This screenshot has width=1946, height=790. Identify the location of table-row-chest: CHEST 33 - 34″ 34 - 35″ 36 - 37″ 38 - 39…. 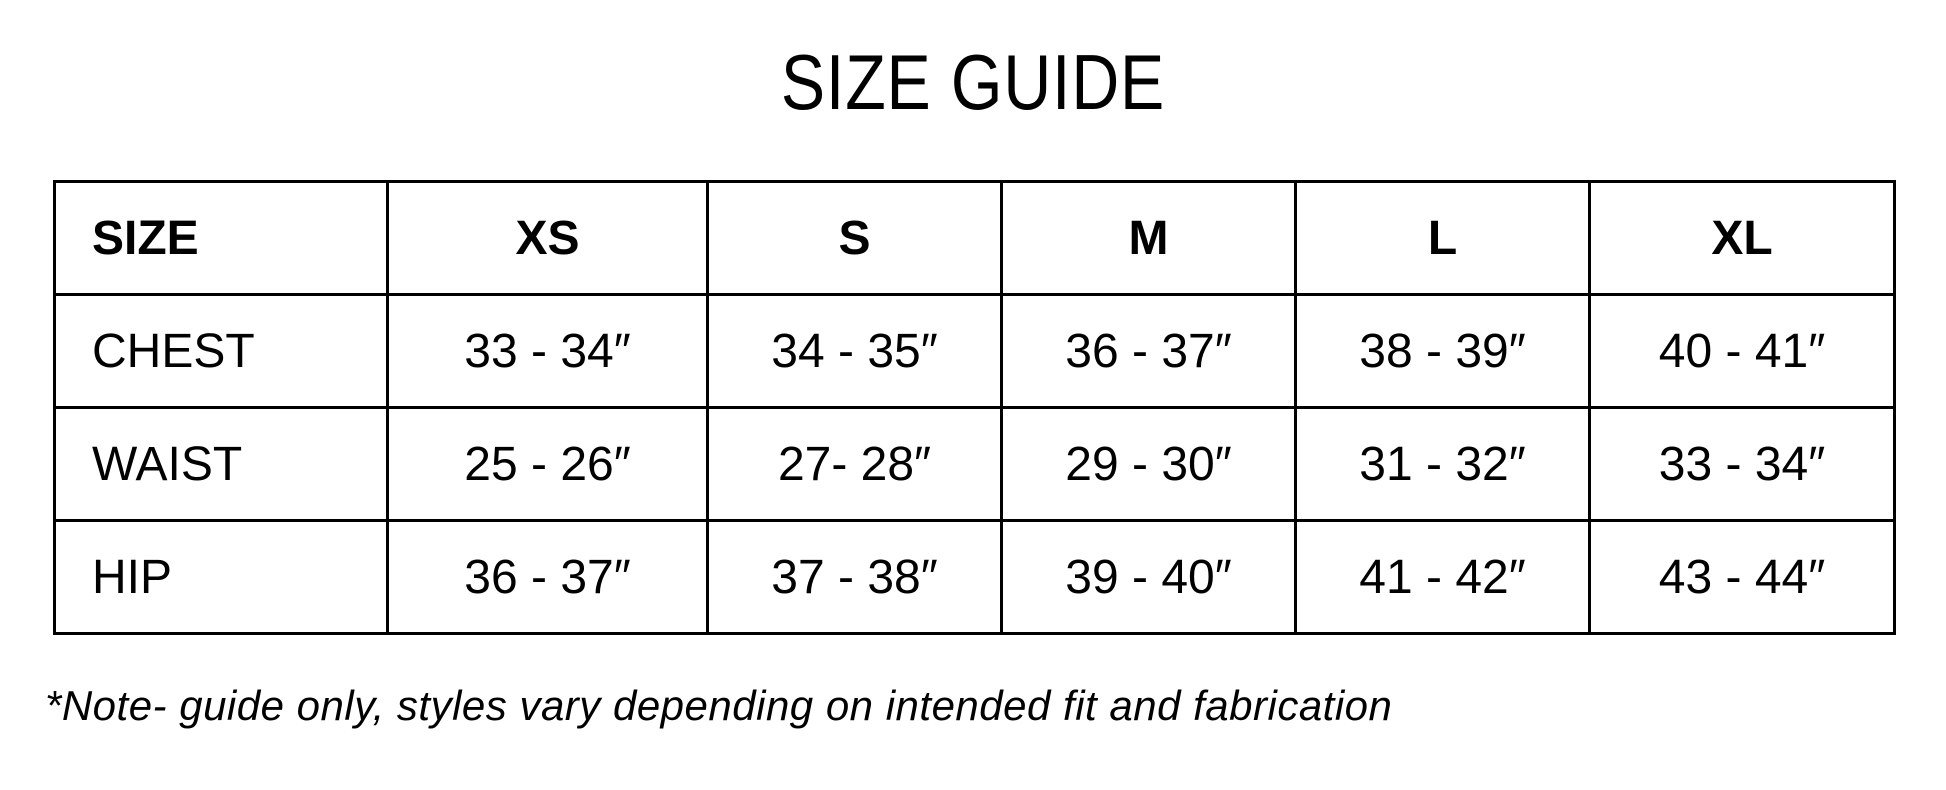
(974, 351).